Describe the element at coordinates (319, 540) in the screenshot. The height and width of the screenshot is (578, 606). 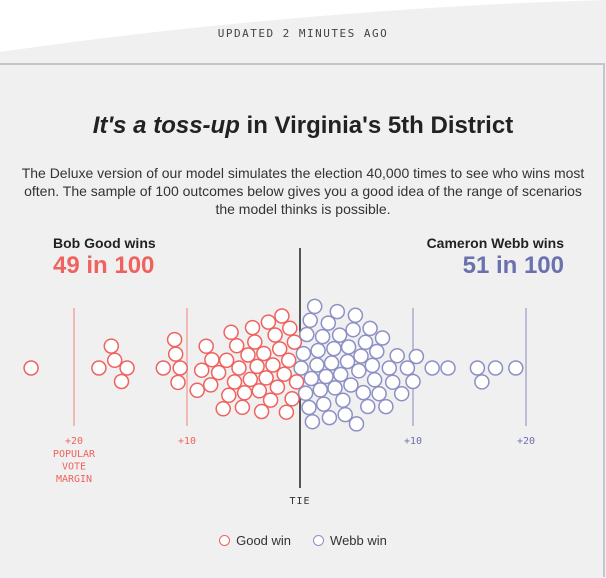
I see `legend-webb-dot` at that location.